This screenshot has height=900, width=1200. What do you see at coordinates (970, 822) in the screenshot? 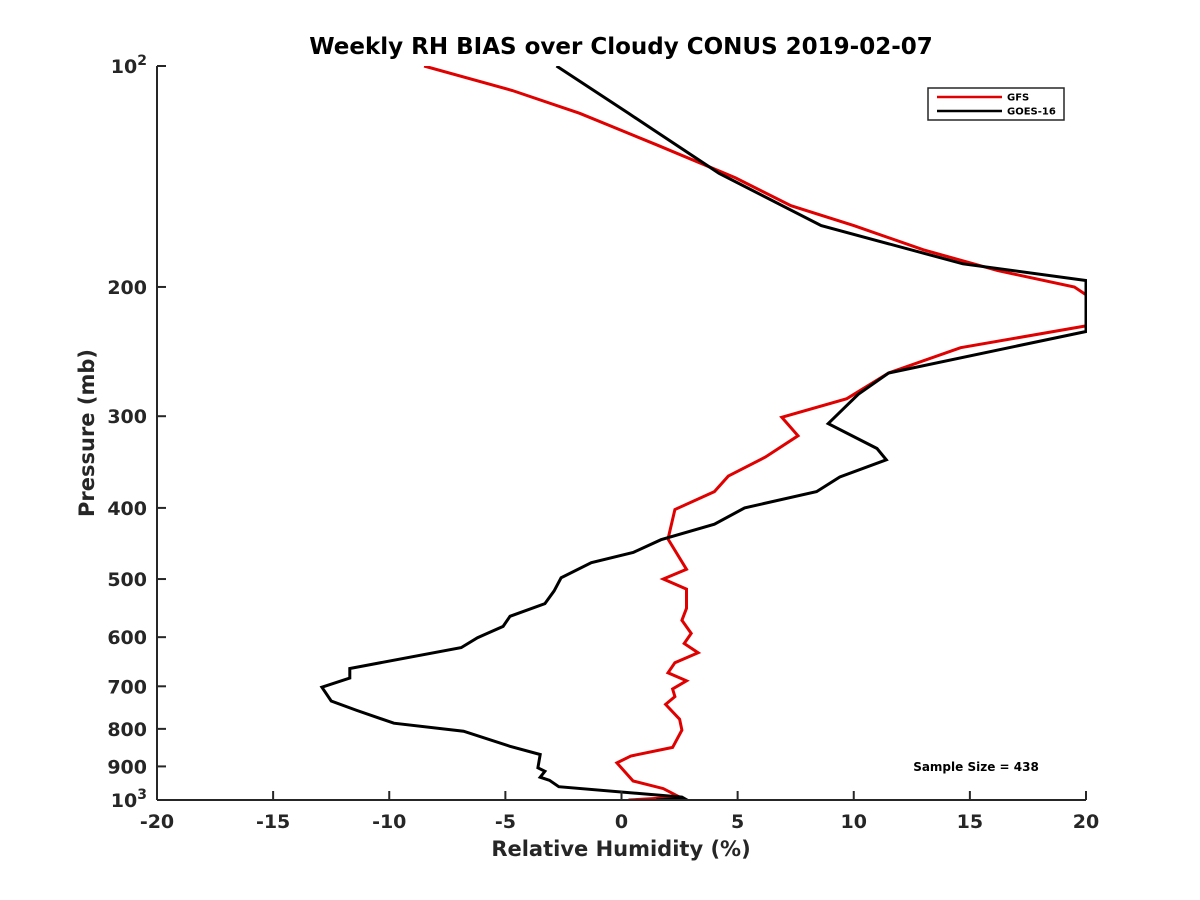
I see `x-tick-label: 15` at bounding box center [970, 822].